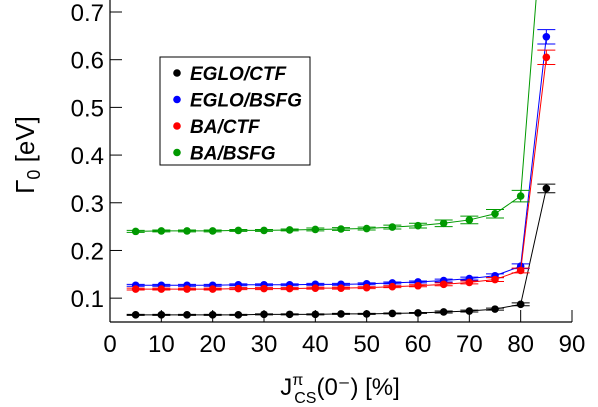 This screenshot has height=407, width=598. What do you see at coordinates (418, 344) in the screenshot?
I see `x-tick-label: 60` at bounding box center [418, 344].